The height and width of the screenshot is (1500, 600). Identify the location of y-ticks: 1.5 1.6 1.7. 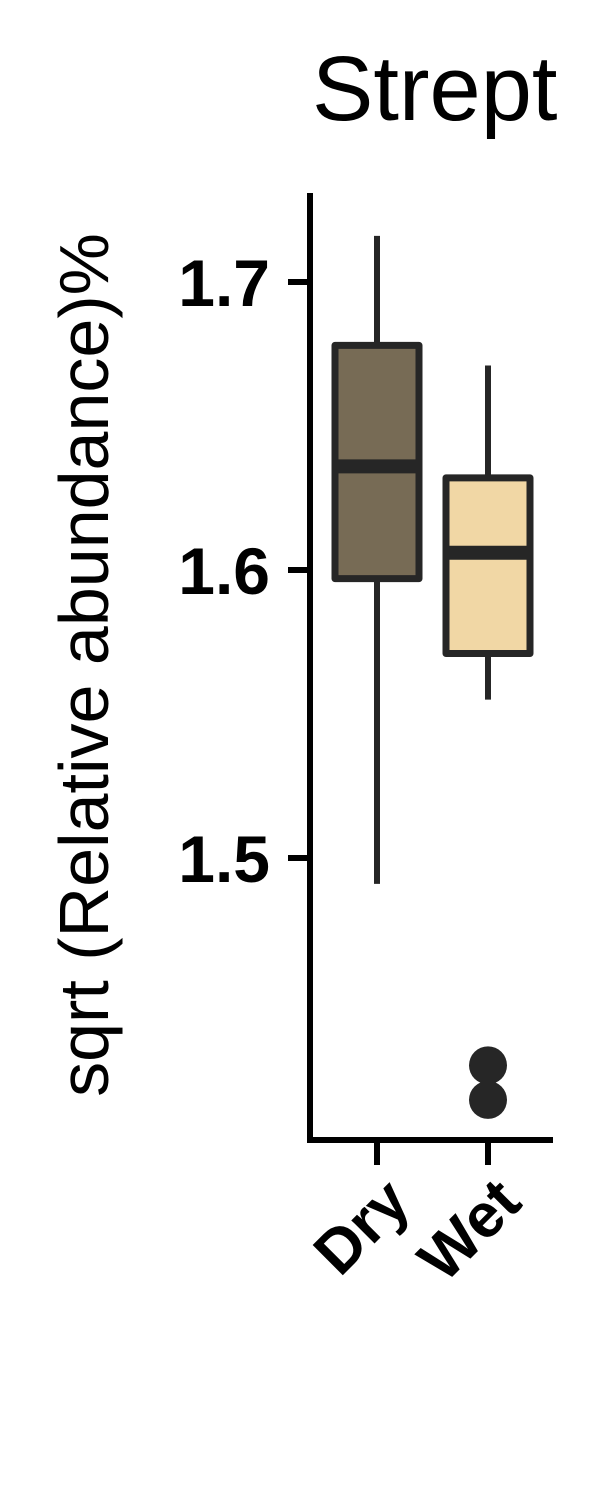
(244, 571).